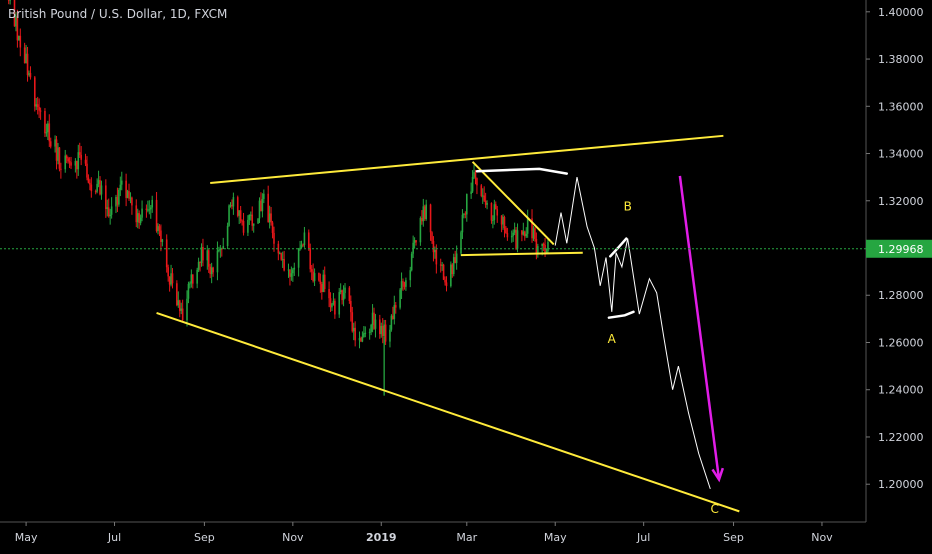 The image size is (932, 554). I want to click on x-tick-label: Sep, so click(204, 537).